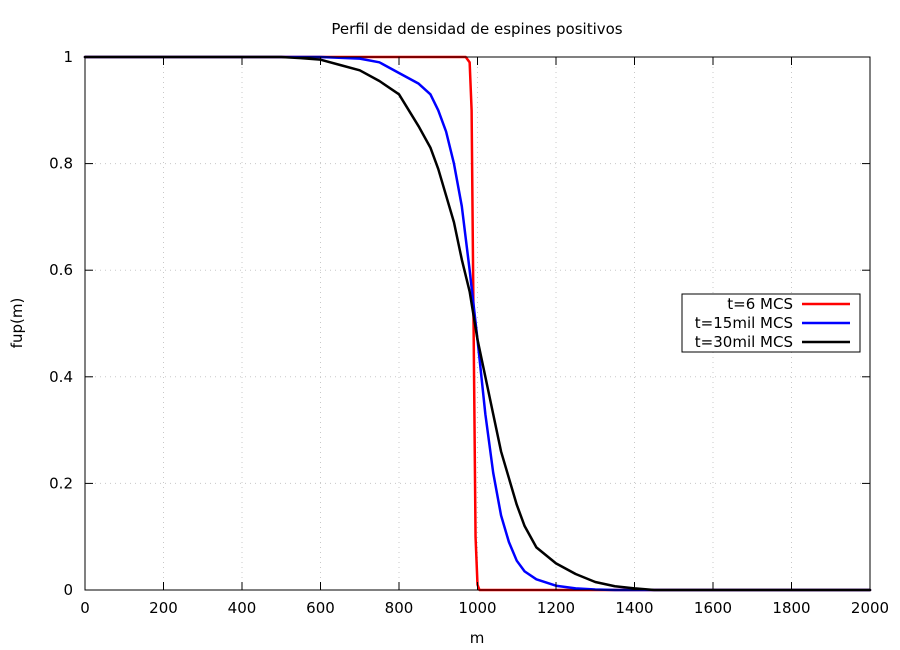  What do you see at coordinates (320, 608) in the screenshot?
I see `x-tick-label: 600` at bounding box center [320, 608].